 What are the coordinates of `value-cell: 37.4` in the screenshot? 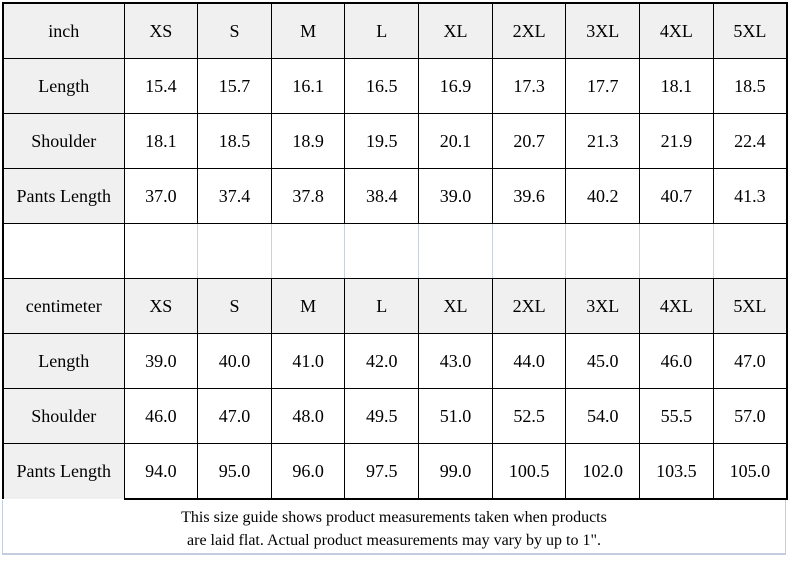 It's located at (234, 196).